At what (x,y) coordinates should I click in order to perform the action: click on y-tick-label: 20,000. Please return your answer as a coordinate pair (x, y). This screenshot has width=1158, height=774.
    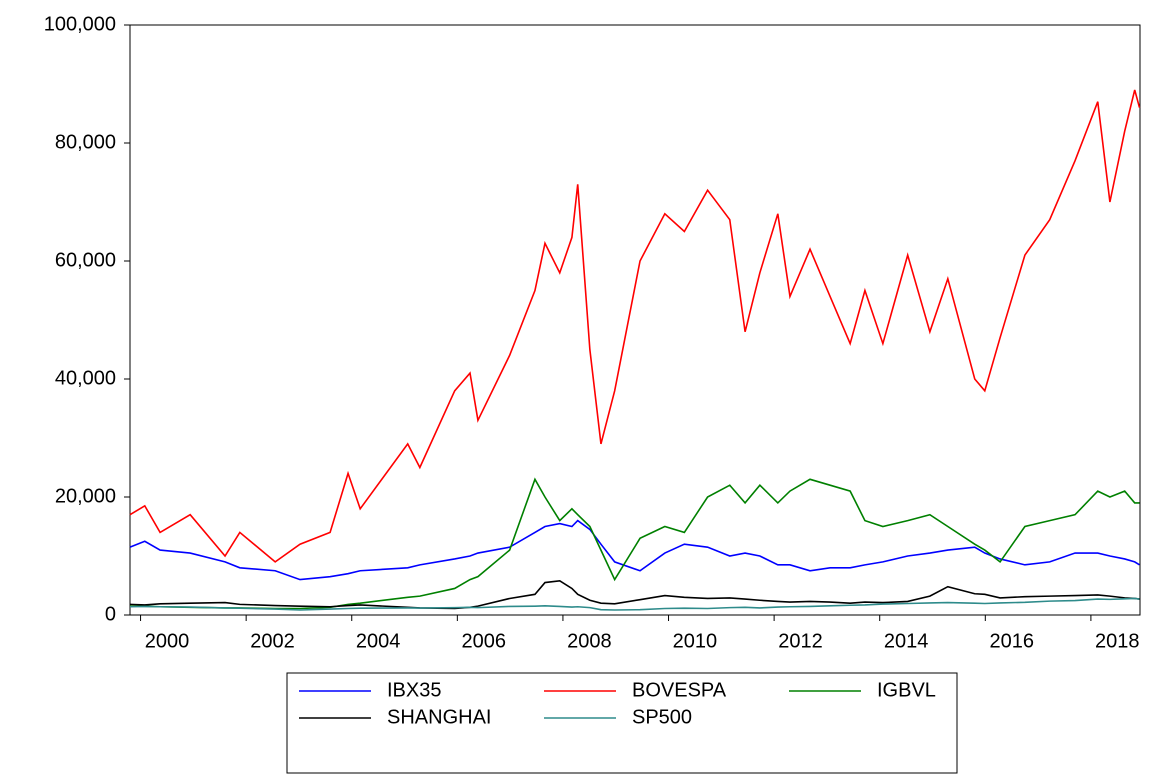
    Looking at the image, I should click on (85, 496).